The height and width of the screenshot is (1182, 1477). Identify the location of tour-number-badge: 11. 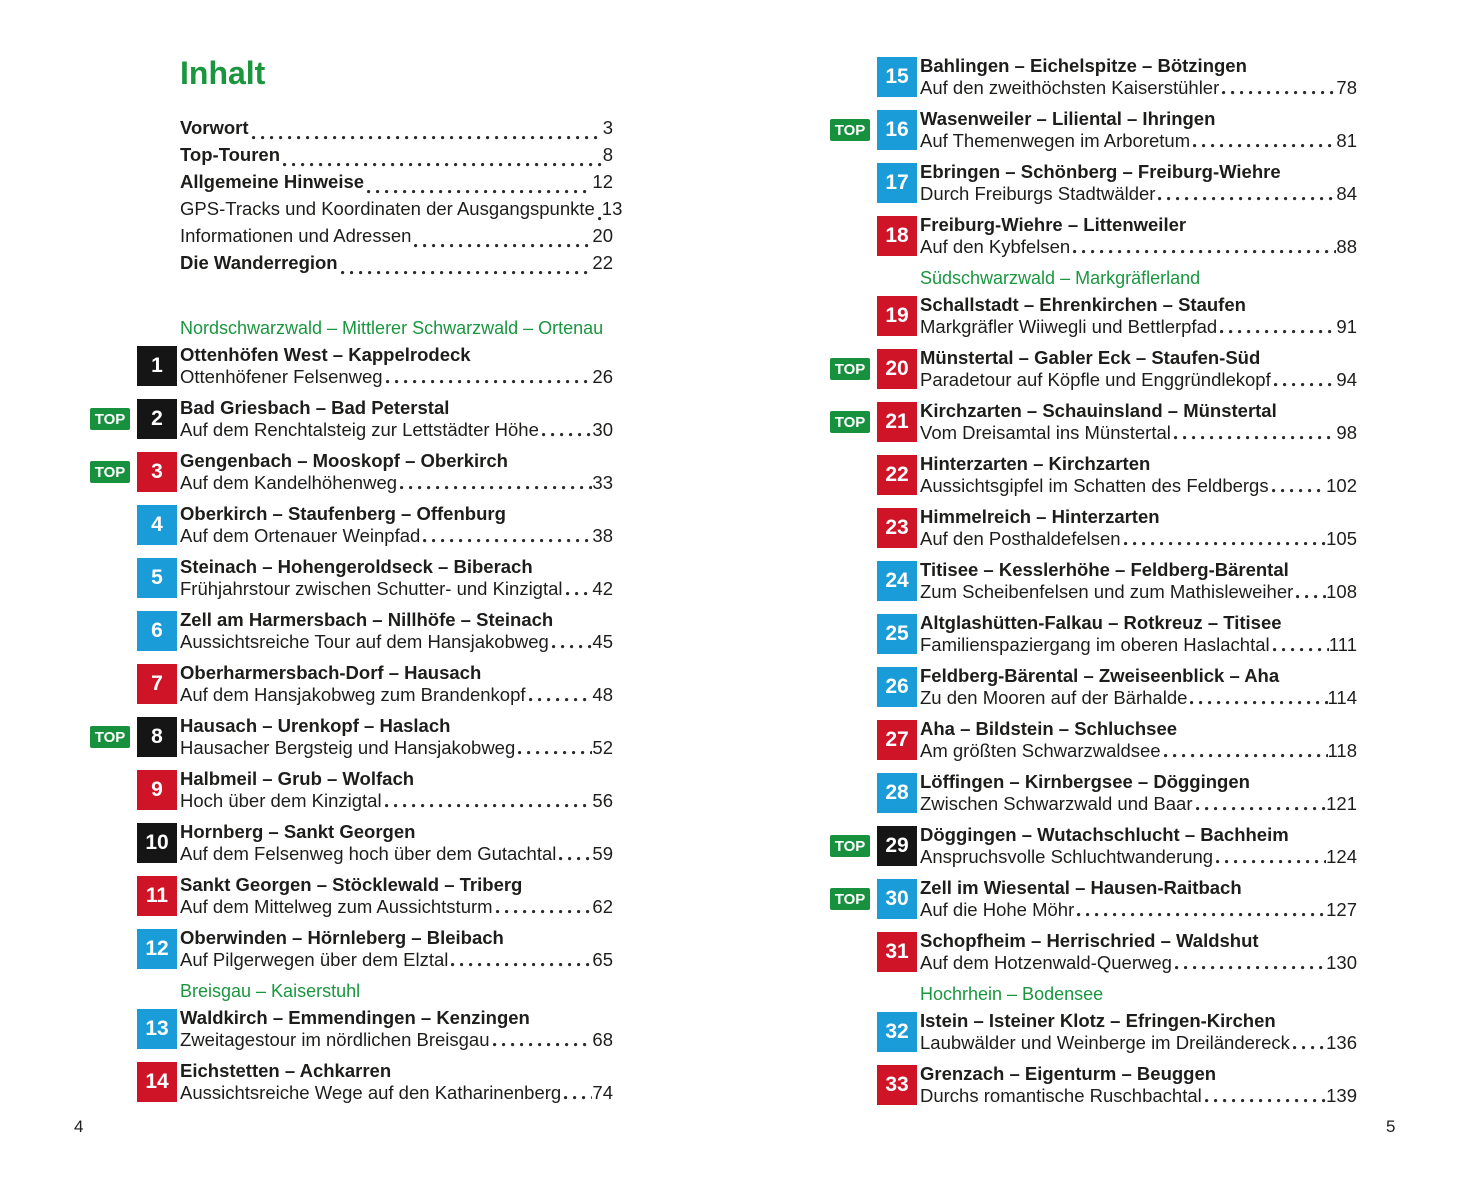
(157, 896).